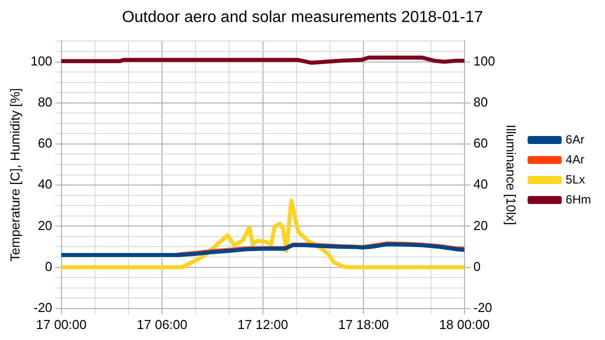 The image size is (605, 340). I want to click on legend-label: 5Lx, so click(576, 179).